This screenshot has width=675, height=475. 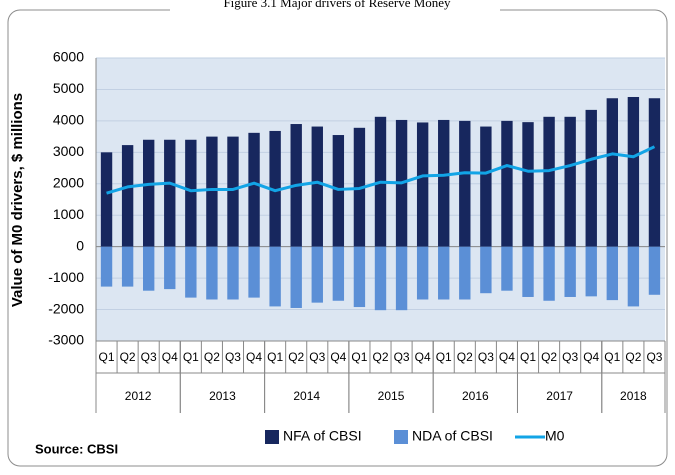 What do you see at coordinates (68, 88) in the screenshot?
I see `y-tick-label: 5000` at bounding box center [68, 88].